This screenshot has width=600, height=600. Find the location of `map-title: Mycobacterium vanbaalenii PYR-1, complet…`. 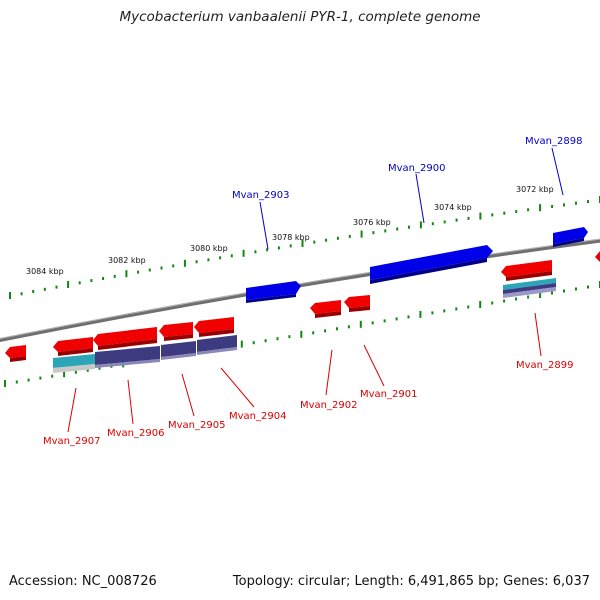

map-title: Mycobacterium vanbaalenii PYR-1, complet… is located at coordinates (300, 17).